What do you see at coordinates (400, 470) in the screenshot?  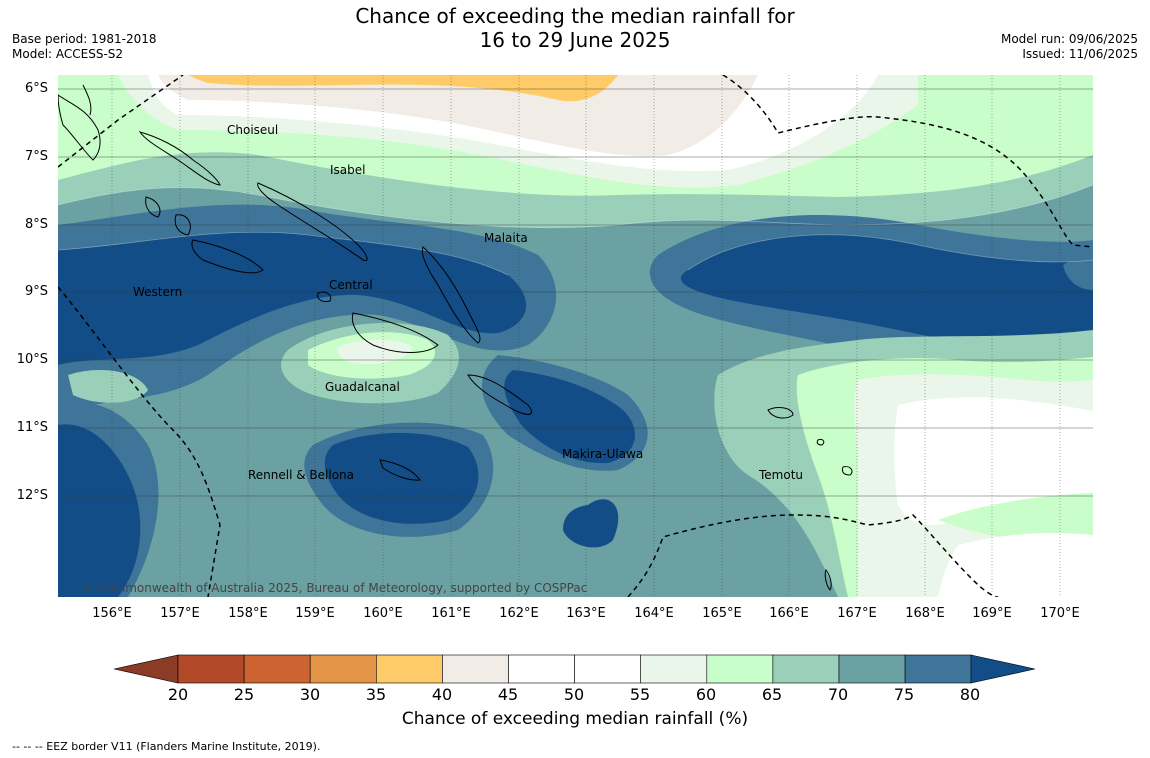 I see `rennell-island` at bounding box center [400, 470].